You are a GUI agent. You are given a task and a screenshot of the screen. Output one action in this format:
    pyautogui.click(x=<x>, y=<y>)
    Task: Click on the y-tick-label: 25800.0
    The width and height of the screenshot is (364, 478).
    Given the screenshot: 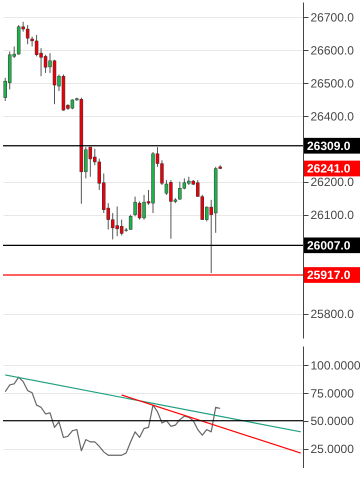 What is the action you would take?
    pyautogui.click(x=332, y=314)
    